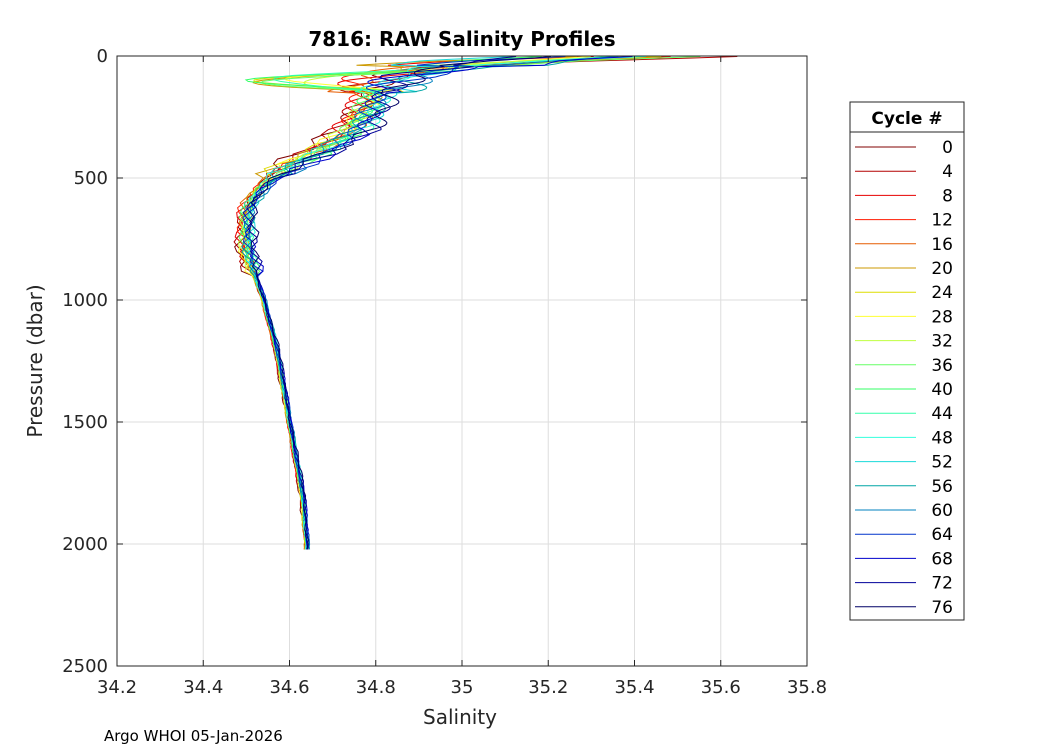 The height and width of the screenshot is (750, 1050). I want to click on legend-label-4: 4, so click(947, 172).